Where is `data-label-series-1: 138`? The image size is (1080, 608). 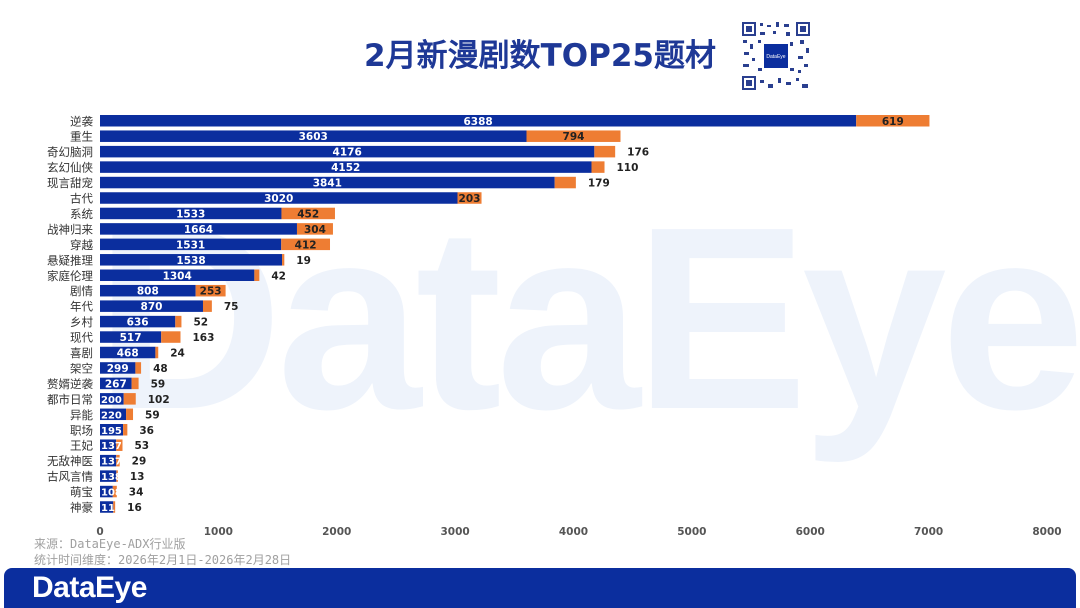
data-label-series-1: 138 is located at coordinates (111, 477).